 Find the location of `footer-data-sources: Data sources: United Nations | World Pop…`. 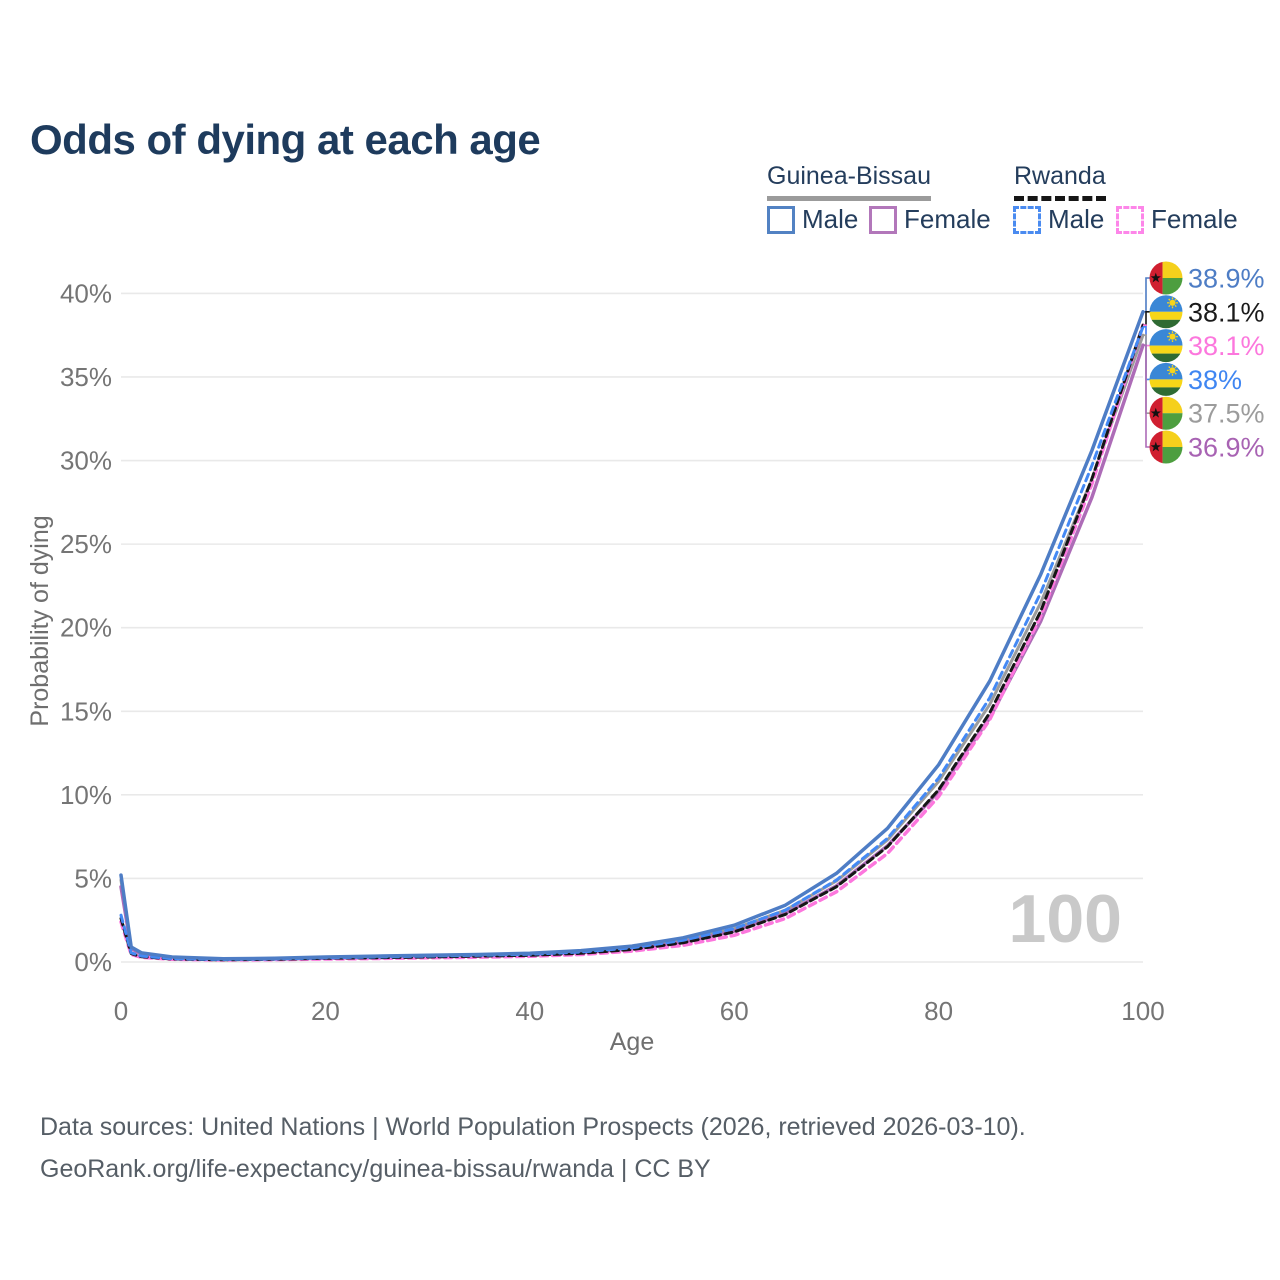

footer-data-sources: Data sources: United Nations | World Pop… is located at coordinates (533, 1127).